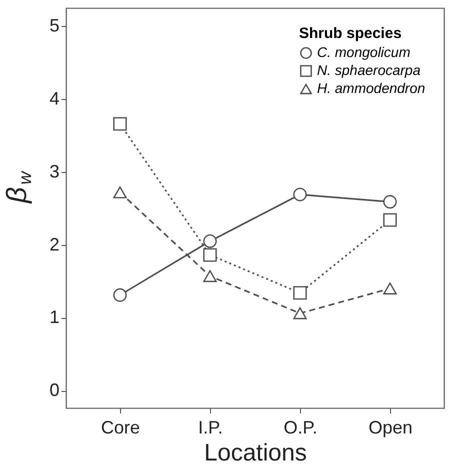 This screenshot has width=459, height=472. Describe the element at coordinates (54, 317) in the screenshot. I see `y-tick-label: 1` at that location.